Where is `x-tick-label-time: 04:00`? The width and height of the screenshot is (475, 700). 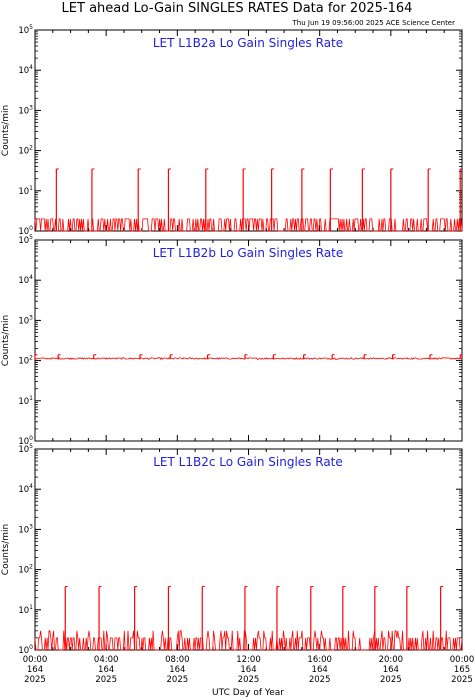
x-tick-label-time: 04:00 is located at coordinates (106, 660).